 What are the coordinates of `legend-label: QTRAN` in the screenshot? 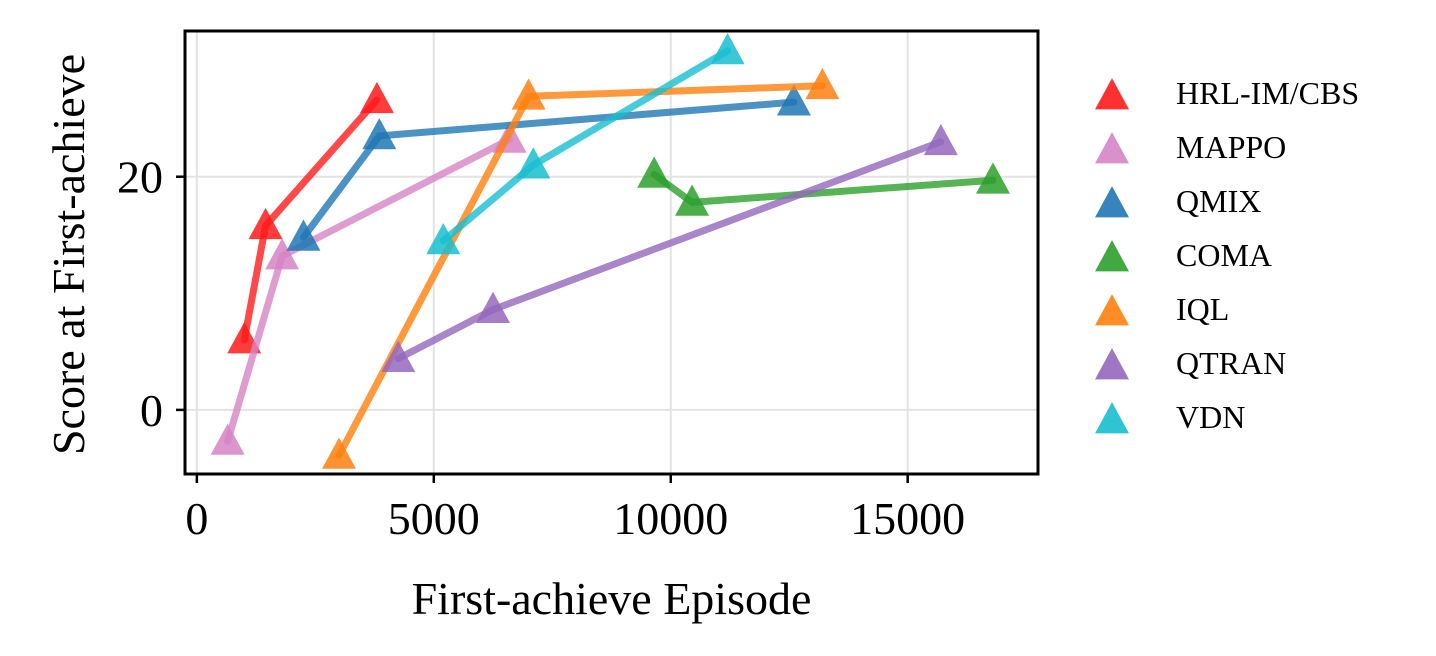 It's located at (1231, 363).